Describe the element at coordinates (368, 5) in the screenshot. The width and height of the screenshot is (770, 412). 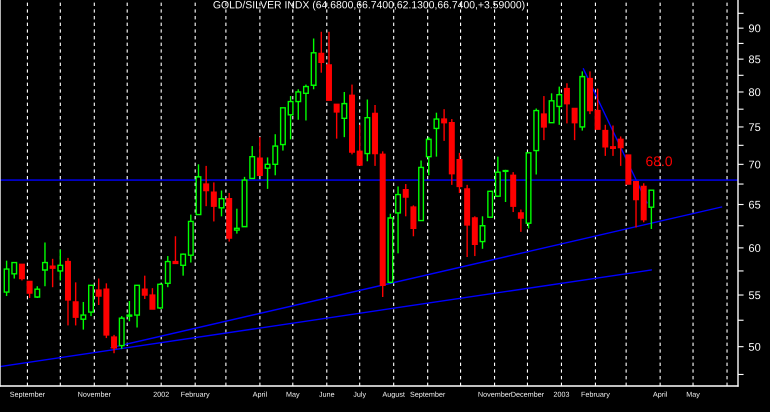
I see `chart-title: GOLD/SILVER INDX (64.6800,66.7400,62.1300,66.7400,+3.59000)` at that location.